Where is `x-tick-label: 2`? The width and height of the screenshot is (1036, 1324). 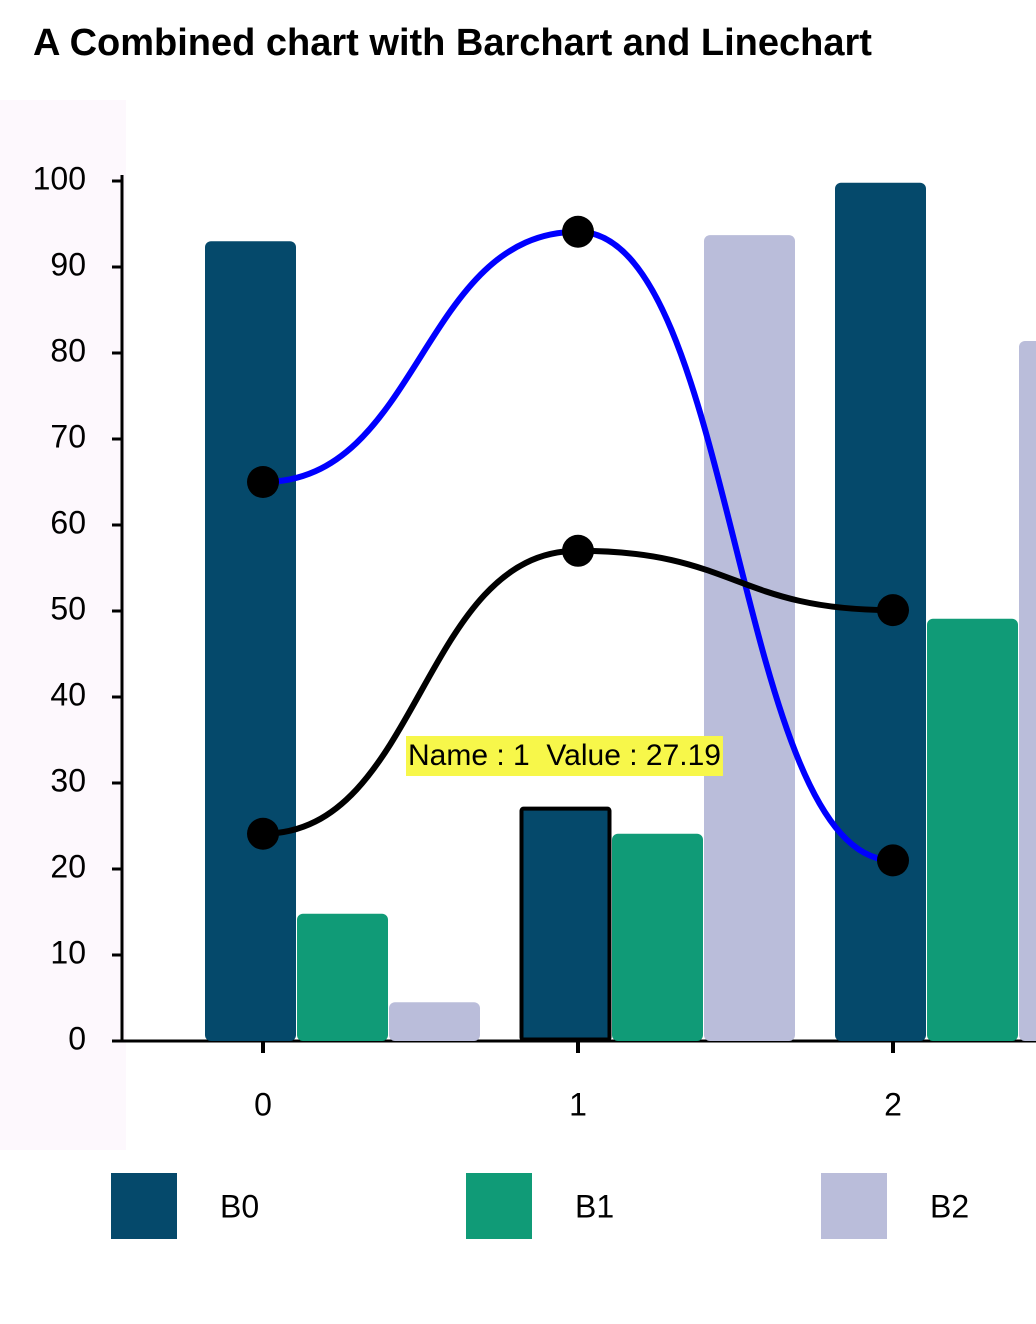
x-tick-label: 2 is located at coordinates (893, 1104).